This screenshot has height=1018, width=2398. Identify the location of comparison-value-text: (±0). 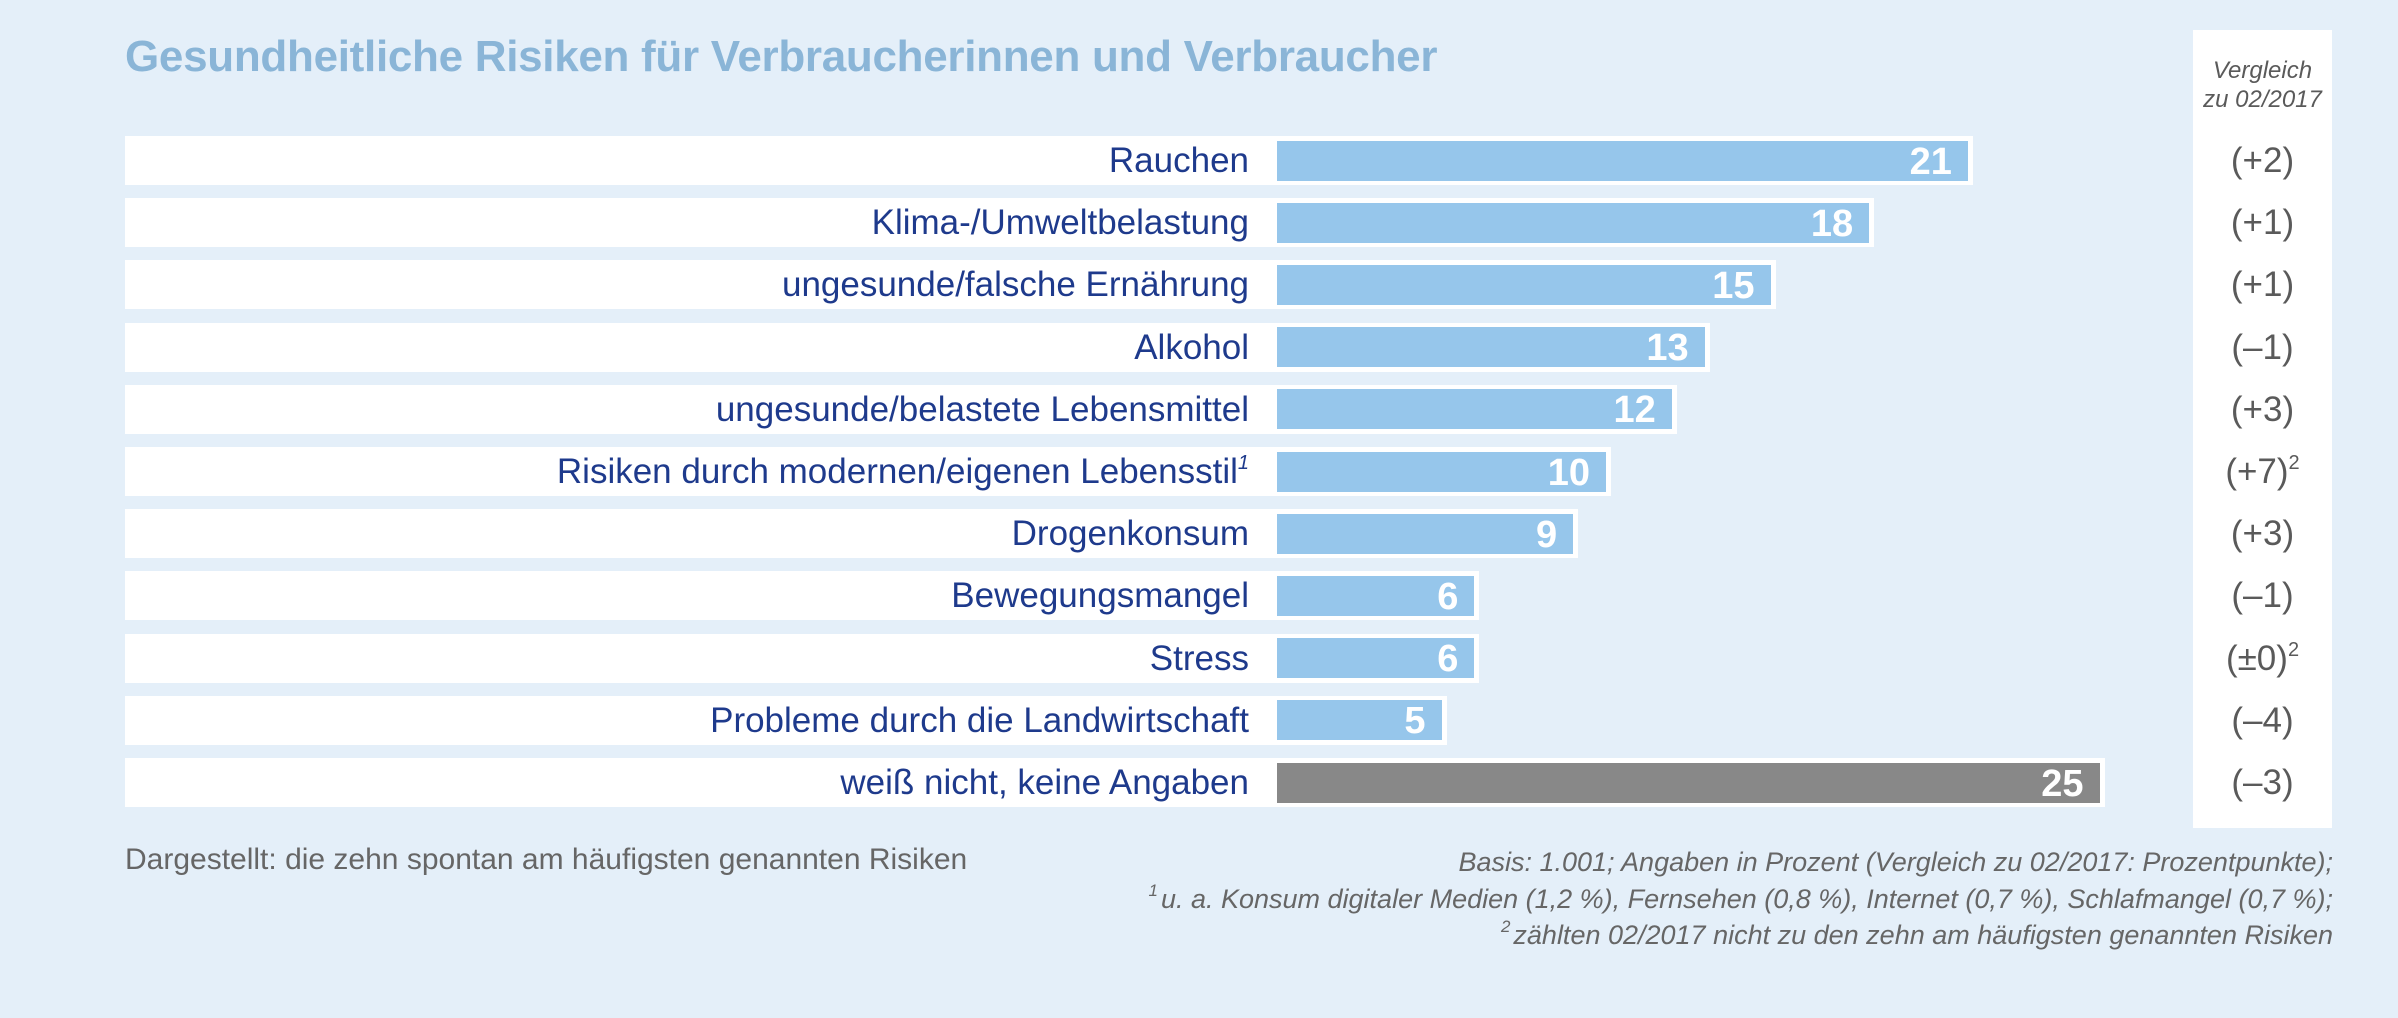
(2256, 658).